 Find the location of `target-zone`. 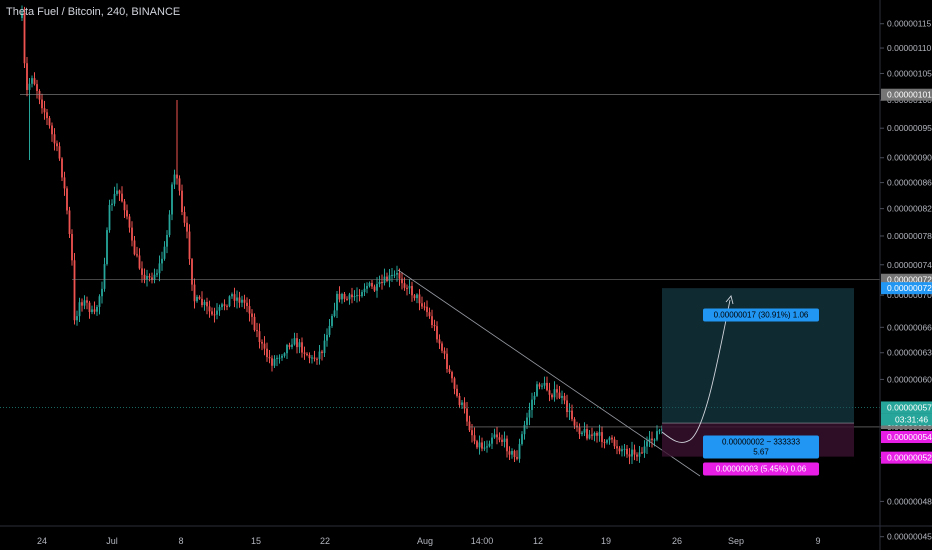

target-zone is located at coordinates (758, 356).